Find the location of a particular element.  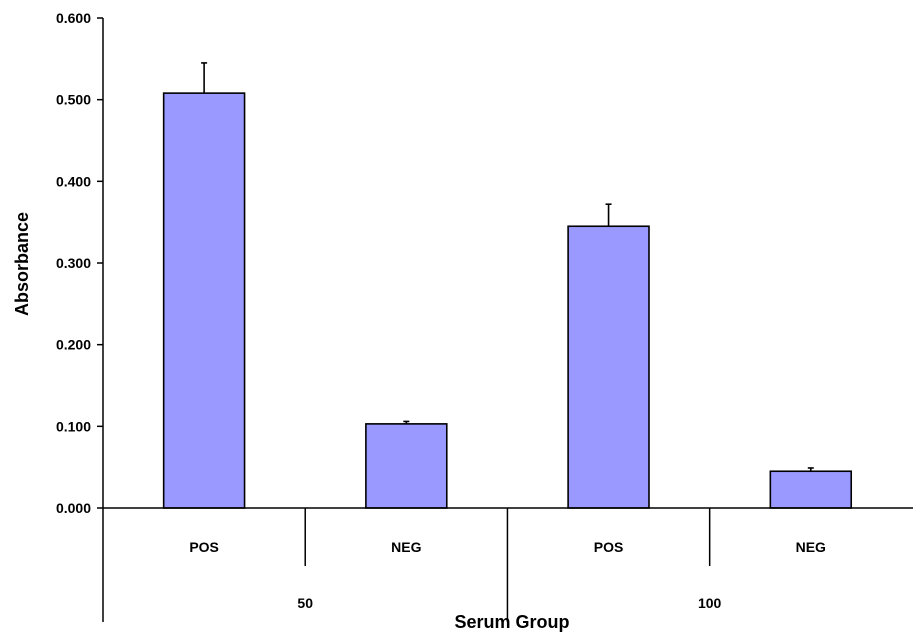

y-tick-label: 0.500 is located at coordinates (73, 100).